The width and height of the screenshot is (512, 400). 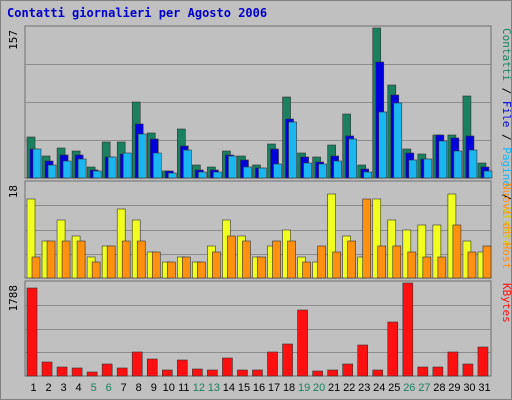 What do you see at coordinates (169, 388) in the screenshot?
I see `day-label-10: 10` at bounding box center [169, 388].